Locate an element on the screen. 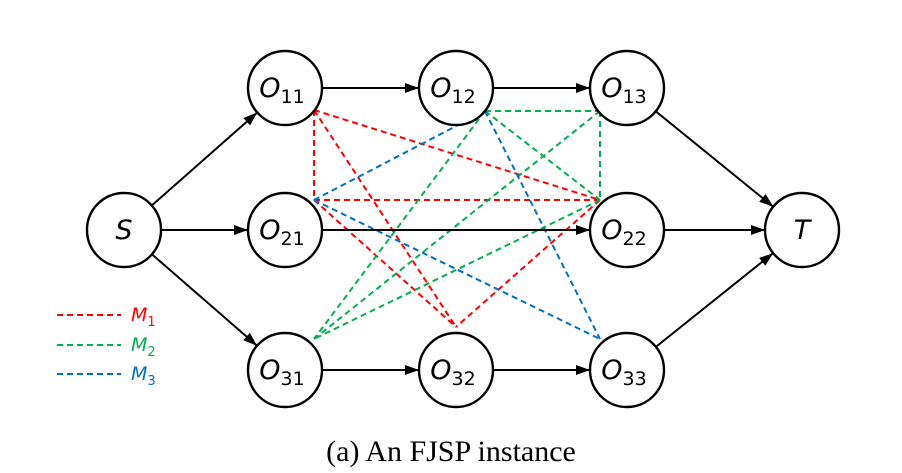  node-label-o22: O22 is located at coordinates (623, 232).